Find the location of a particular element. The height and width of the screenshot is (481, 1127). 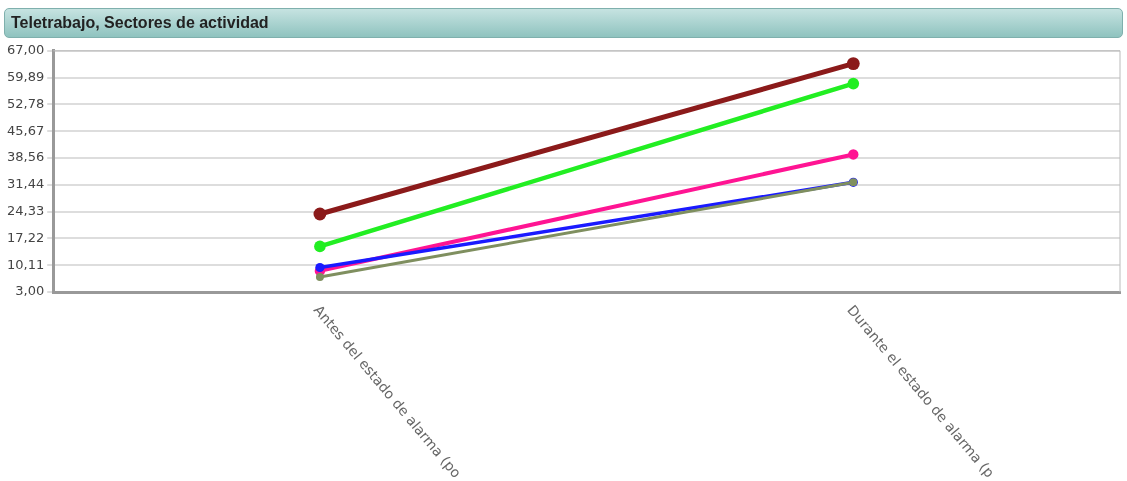

y-tick-label: 67,00 is located at coordinates (26, 50).